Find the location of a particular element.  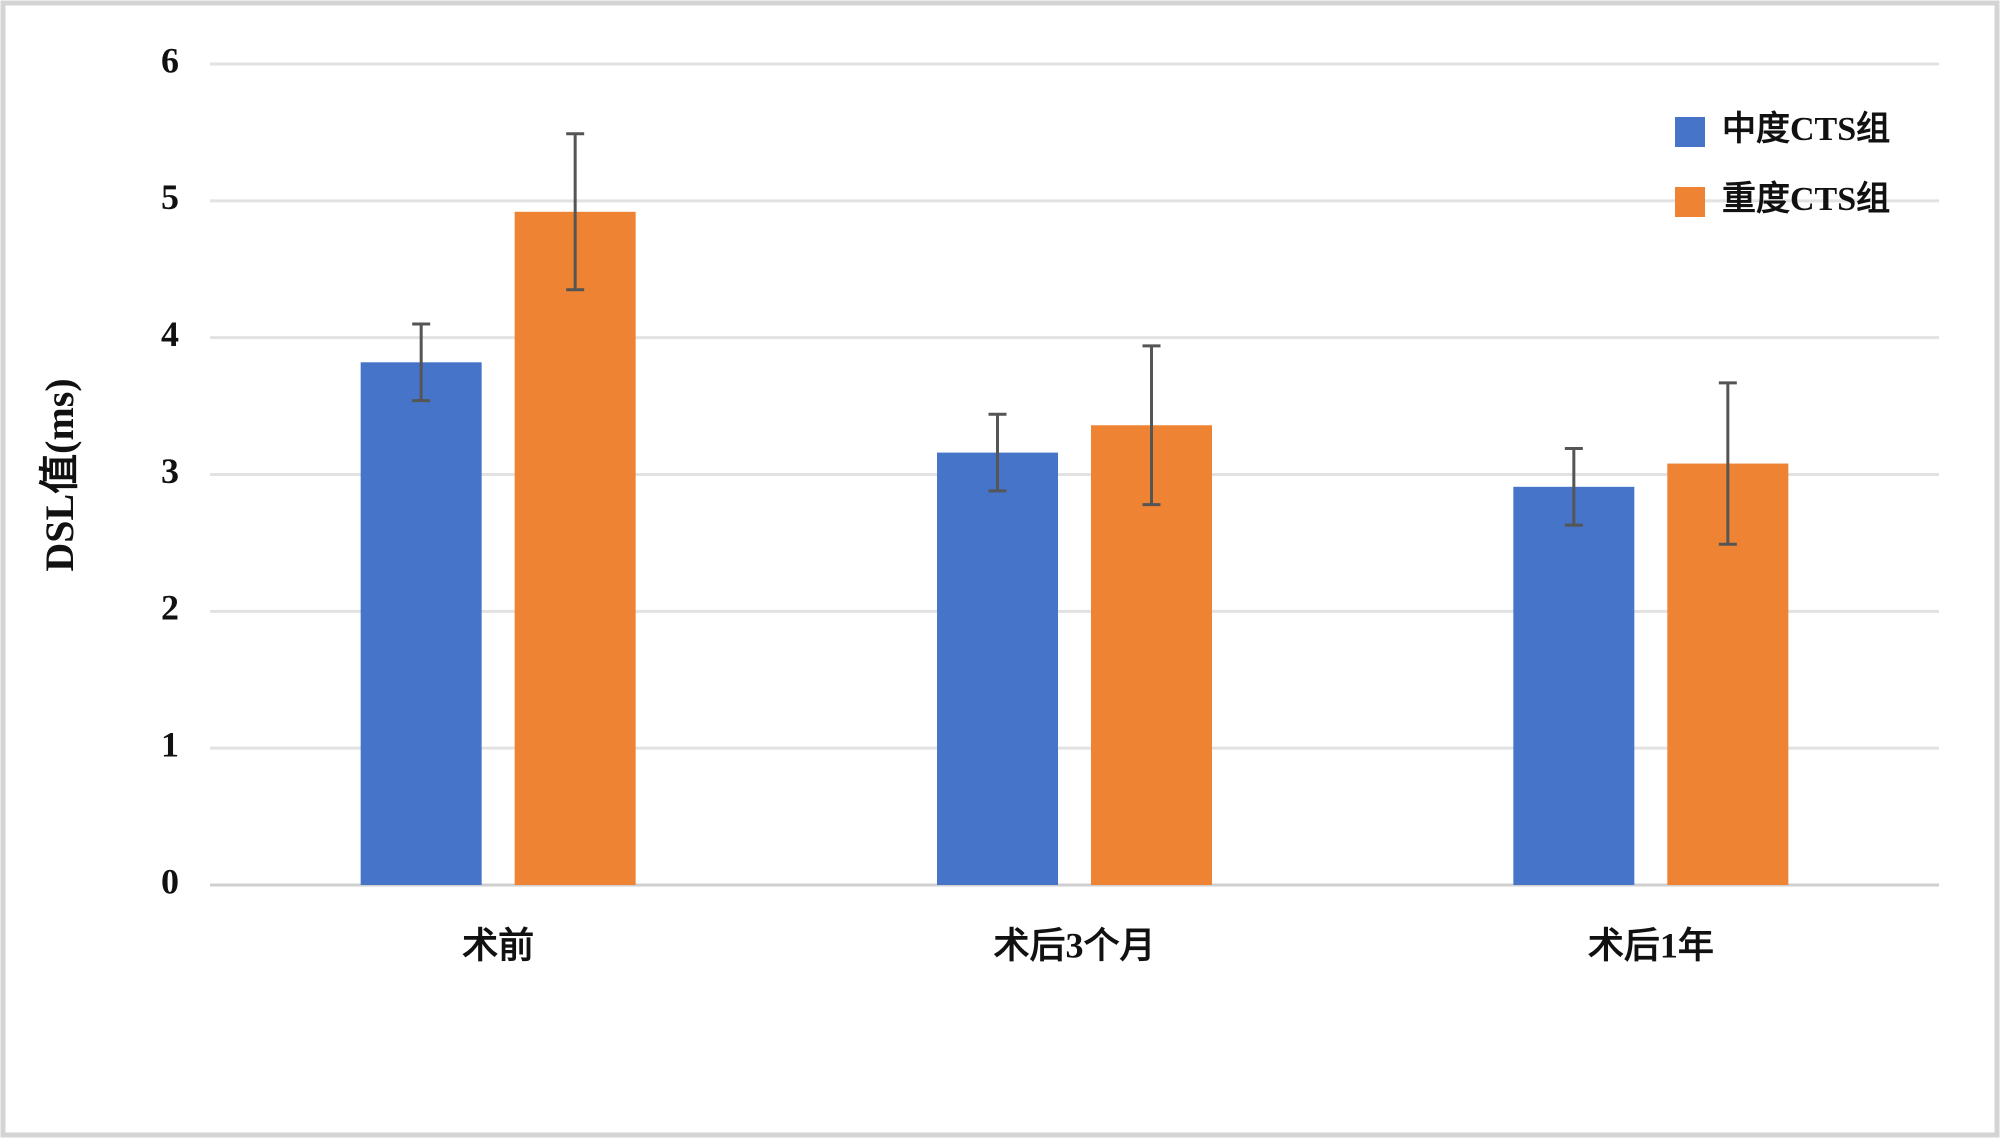

y-axis-label: DSL值(ms) is located at coordinates (59, 474).